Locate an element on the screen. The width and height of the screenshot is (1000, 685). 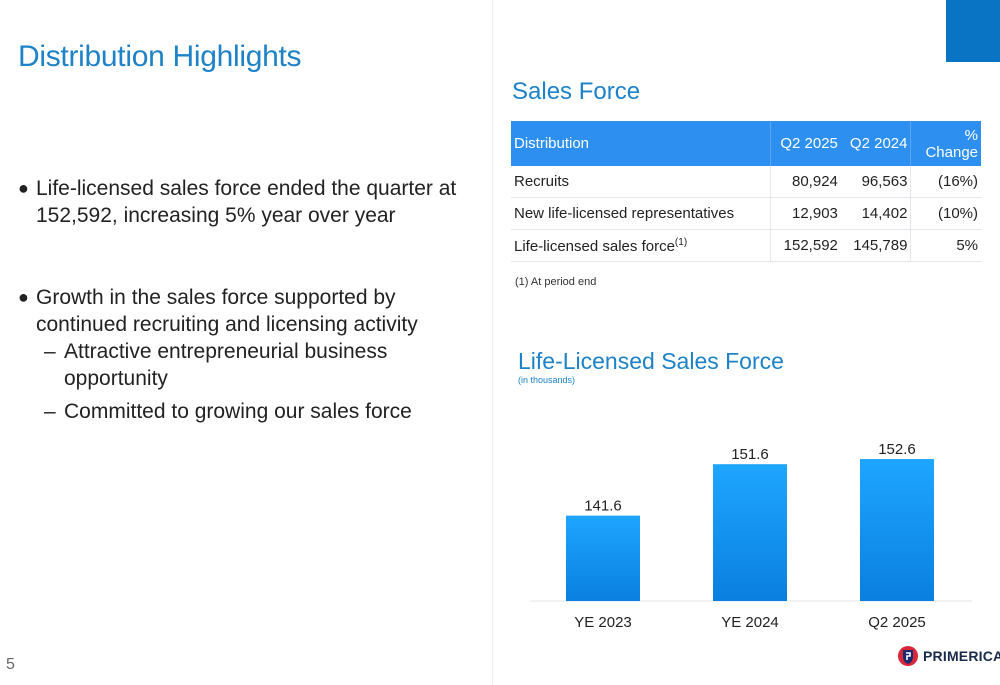
data-label: 141.6 is located at coordinates (603, 506).